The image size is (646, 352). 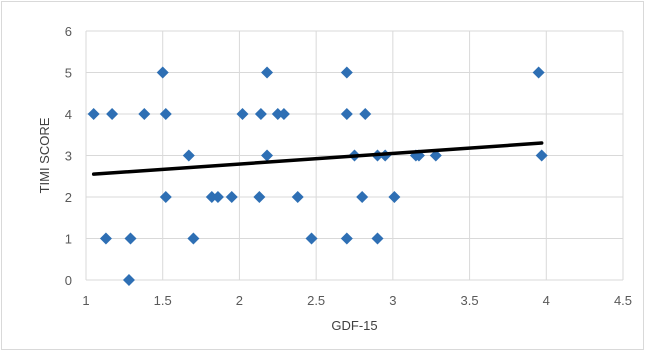 I want to click on y-tick-label: 0, so click(x=68, y=280).